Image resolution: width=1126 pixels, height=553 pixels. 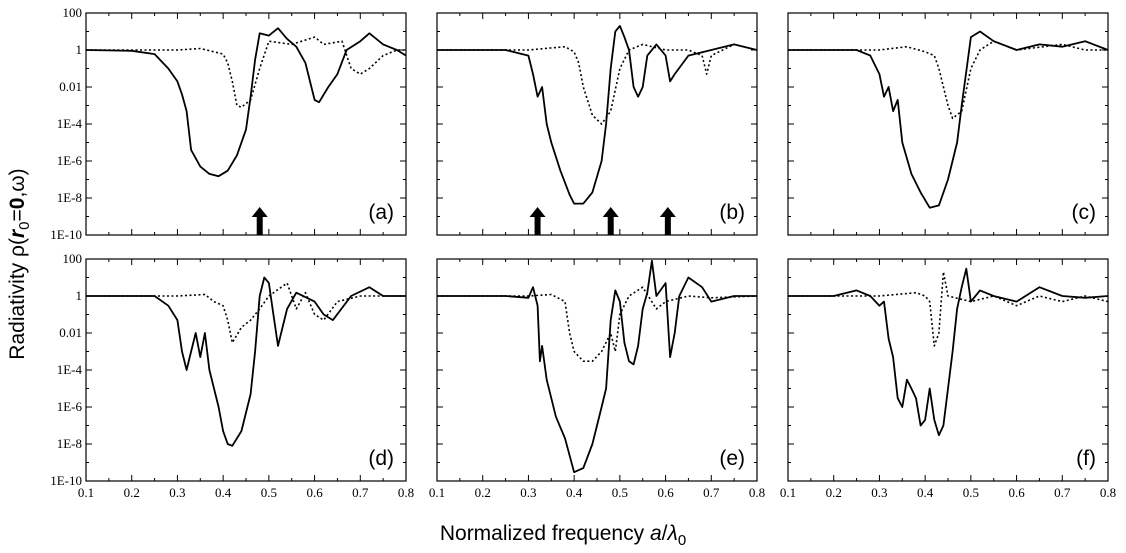 I want to click on panel-d-y-tick-label: 1E-8, so click(x=69, y=443).